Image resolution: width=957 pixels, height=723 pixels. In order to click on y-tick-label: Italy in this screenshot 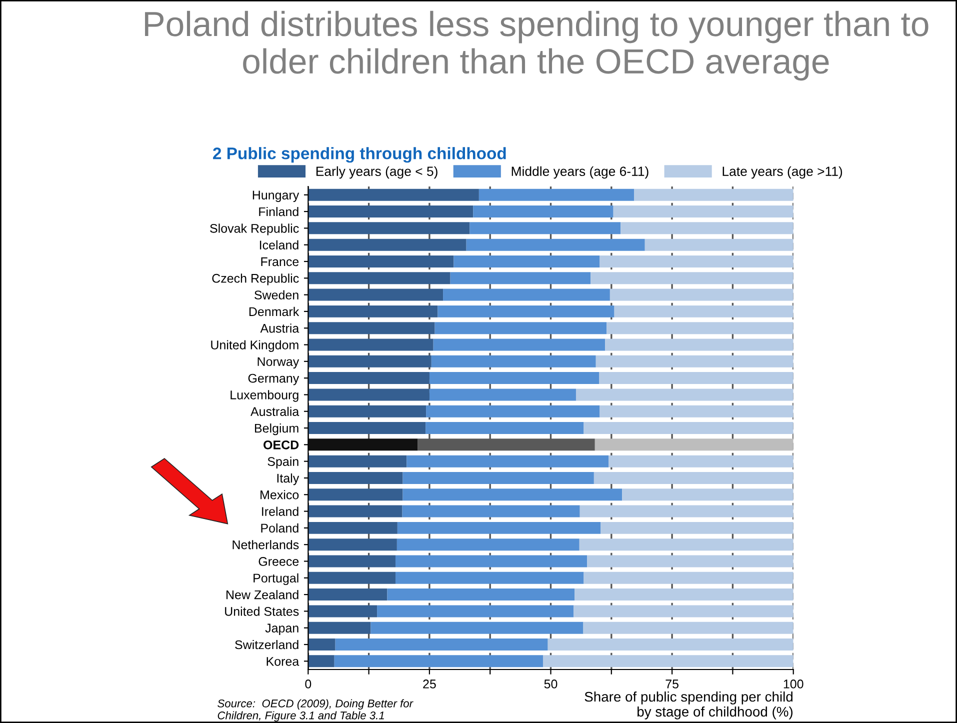, I will do `click(288, 479)`.